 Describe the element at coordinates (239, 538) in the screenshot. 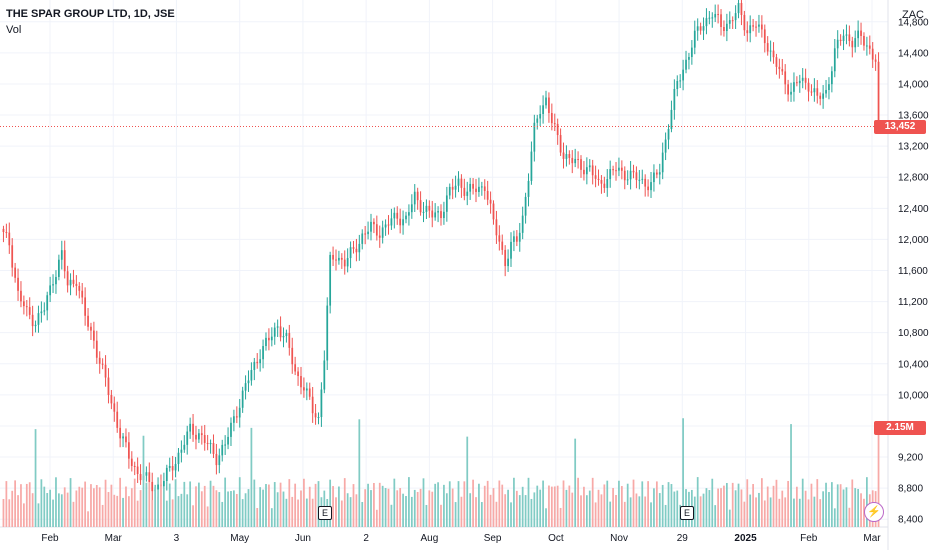

I see `x-tick-label: May` at that location.